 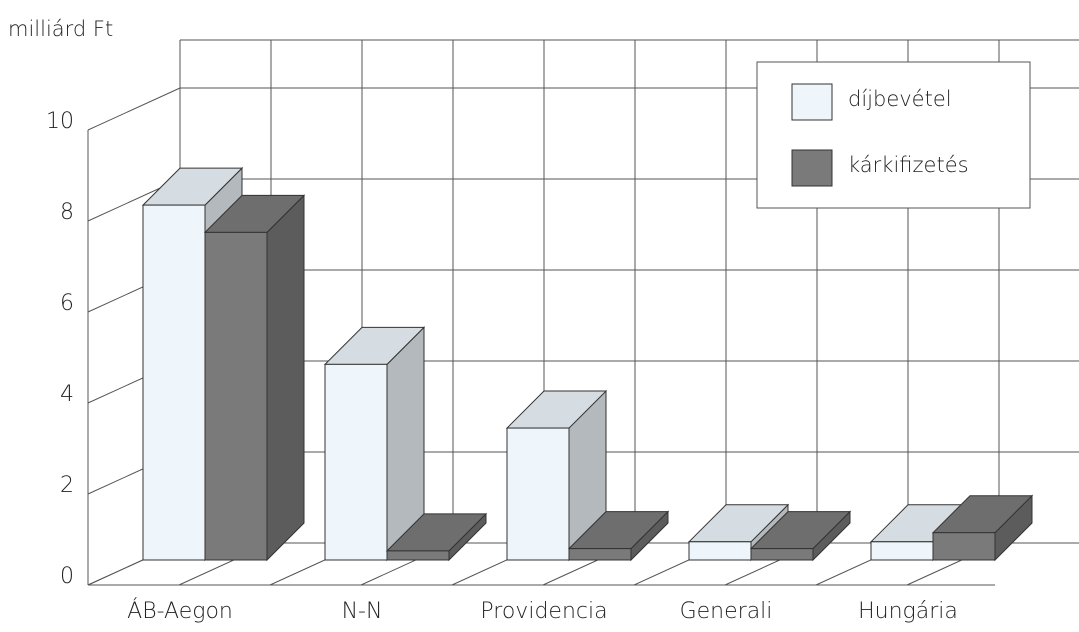 I want to click on y-axis-label: milliárd Ft, so click(x=60, y=29).